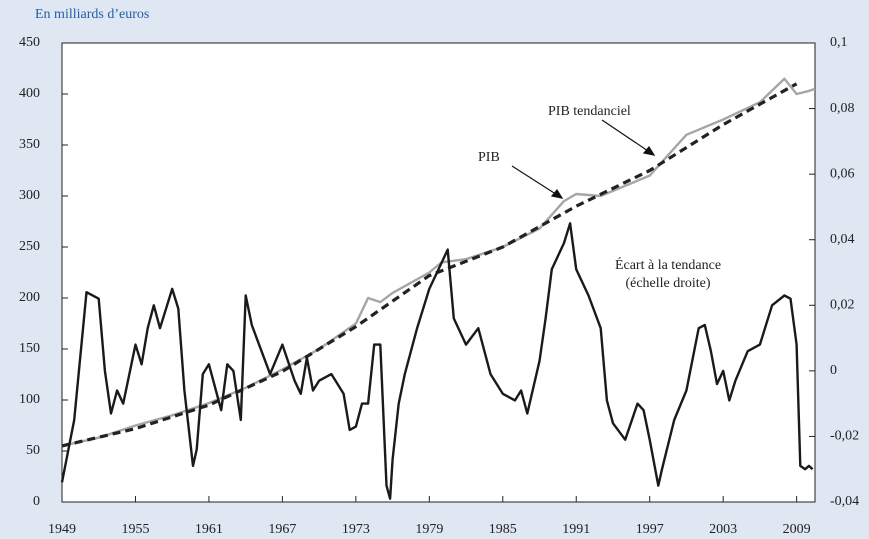  What do you see at coordinates (844, 501) in the screenshot?
I see `y2-tick-label: -0,04` at bounding box center [844, 501].